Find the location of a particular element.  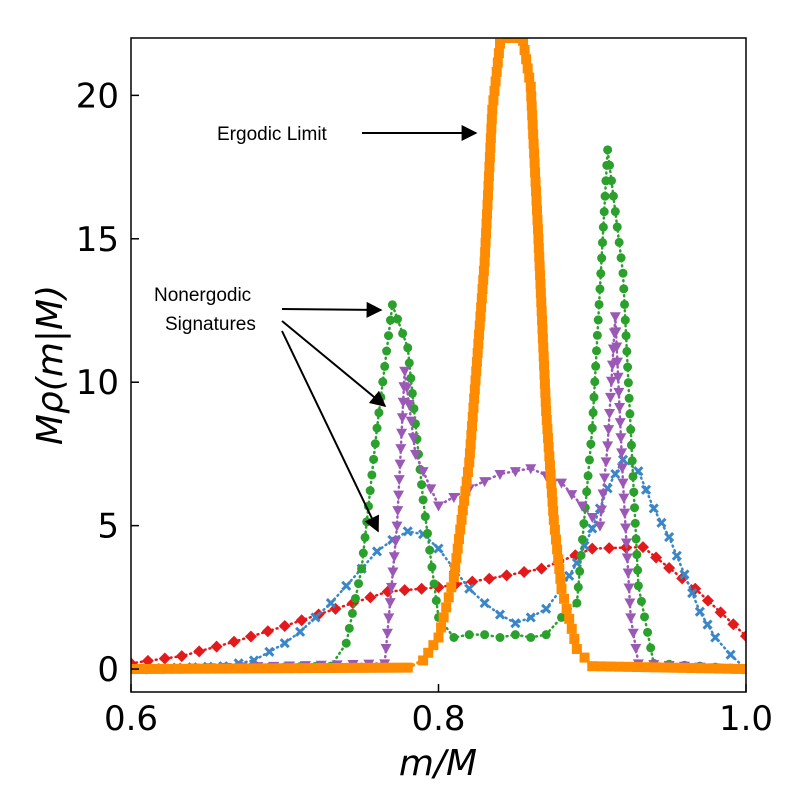

y-tick-label: 5 is located at coordinates (108, 527).